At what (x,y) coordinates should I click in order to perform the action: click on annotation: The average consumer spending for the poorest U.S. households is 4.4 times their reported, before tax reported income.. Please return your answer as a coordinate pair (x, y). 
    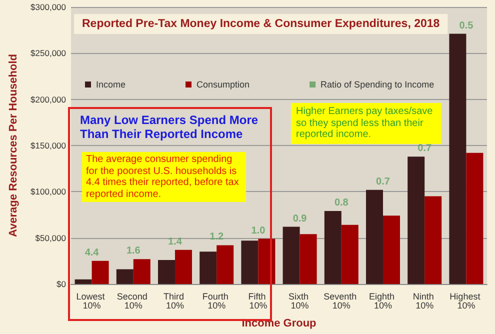
    Looking at the image, I should click on (164, 177).